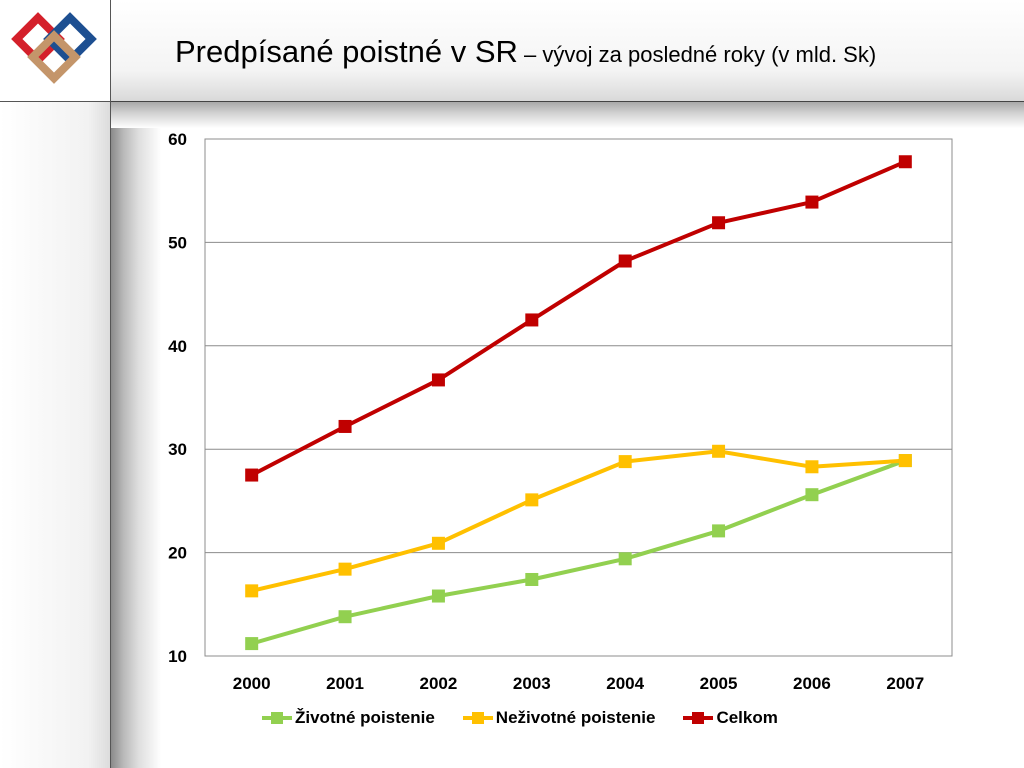 The image size is (1024, 768). What do you see at coordinates (812, 683) in the screenshot?
I see `x-tick-label: 2006` at bounding box center [812, 683].